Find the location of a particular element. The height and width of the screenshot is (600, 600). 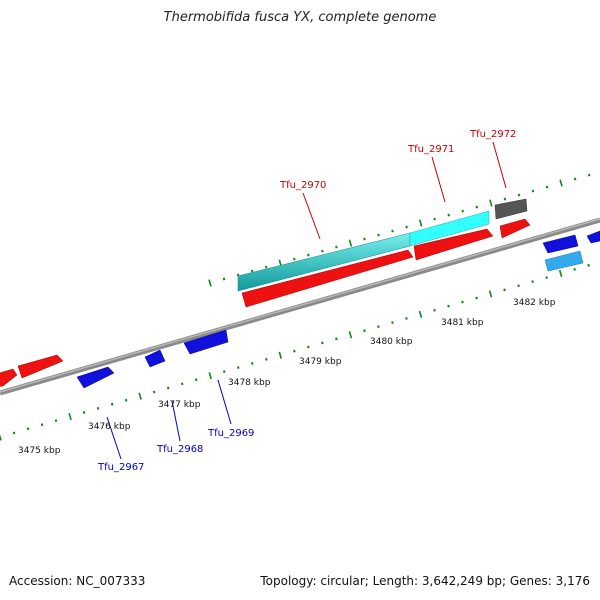

scale-label-3480: 3480 kbp is located at coordinates (391, 342).